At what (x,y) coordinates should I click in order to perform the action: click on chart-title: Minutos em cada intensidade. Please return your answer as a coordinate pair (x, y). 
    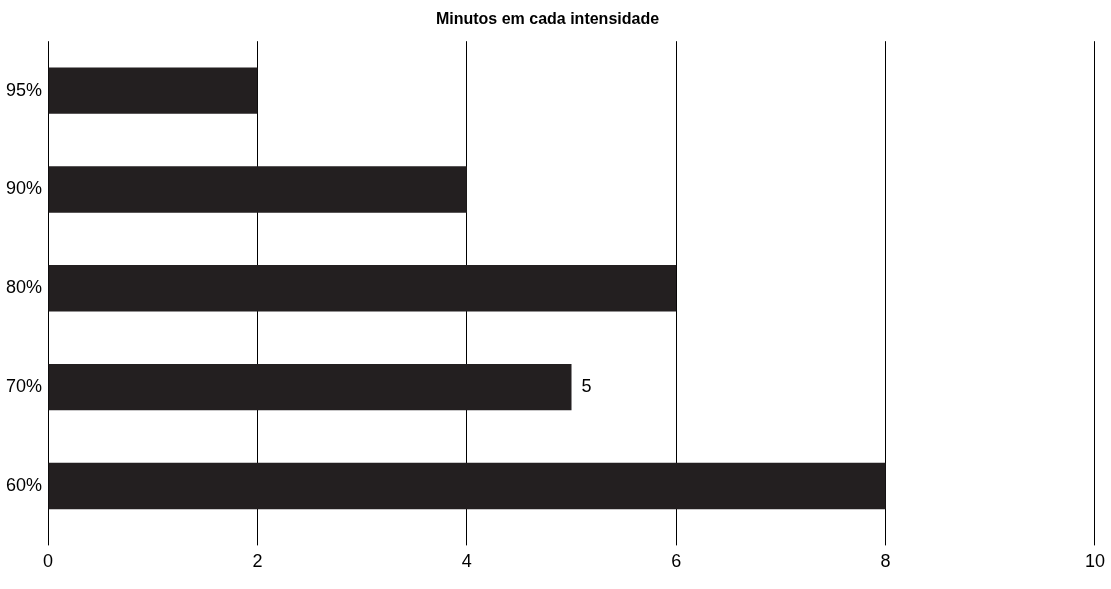
    Looking at the image, I should click on (547, 19).